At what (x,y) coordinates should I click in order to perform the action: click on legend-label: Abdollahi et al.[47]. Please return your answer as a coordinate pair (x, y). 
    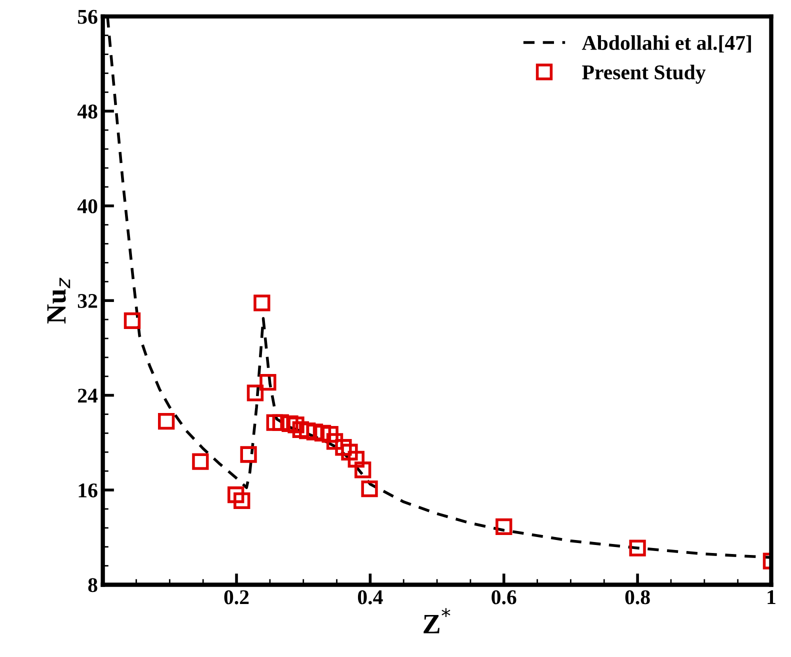
    Looking at the image, I should click on (666, 44).